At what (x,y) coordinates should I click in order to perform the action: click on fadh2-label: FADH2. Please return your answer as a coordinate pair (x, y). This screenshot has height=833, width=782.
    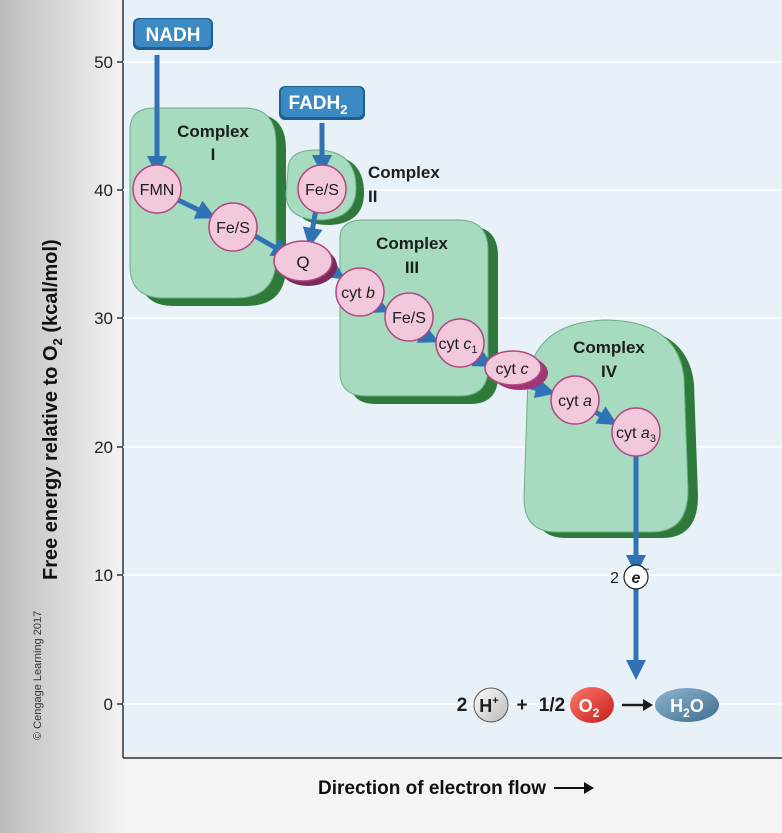
    Looking at the image, I should click on (322, 103).